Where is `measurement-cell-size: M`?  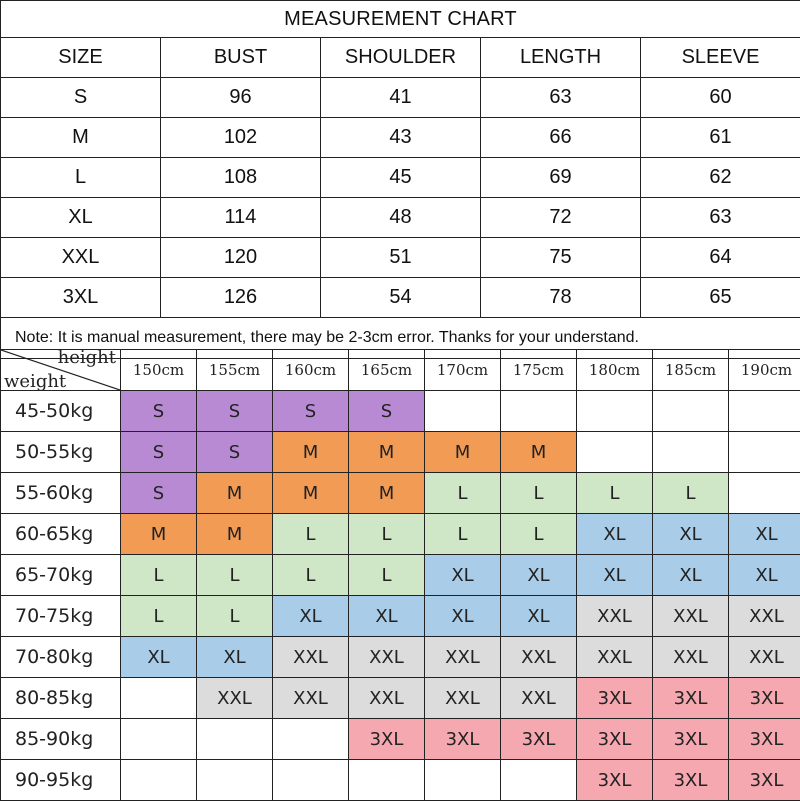 measurement-cell-size: M is located at coordinates (81, 138).